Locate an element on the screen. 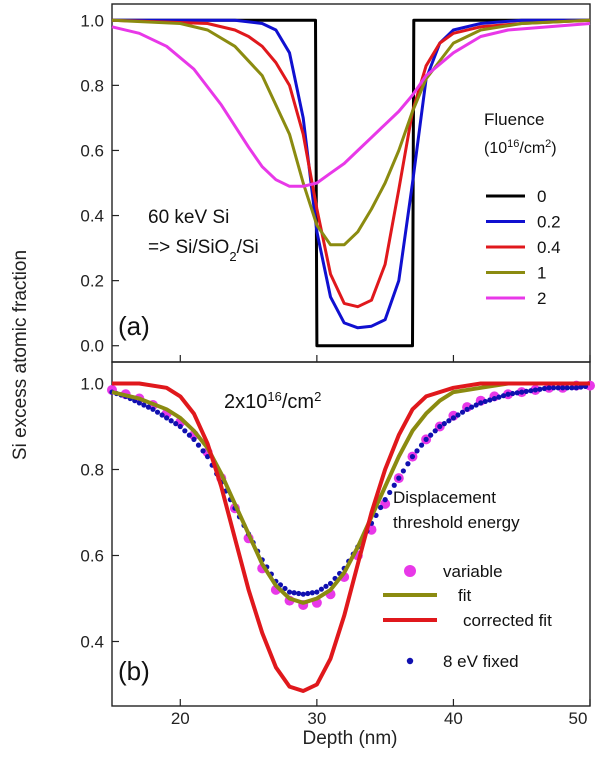 The width and height of the screenshot is (597, 781). panel-a-ytick-label: 0.2 is located at coordinates (92, 281).